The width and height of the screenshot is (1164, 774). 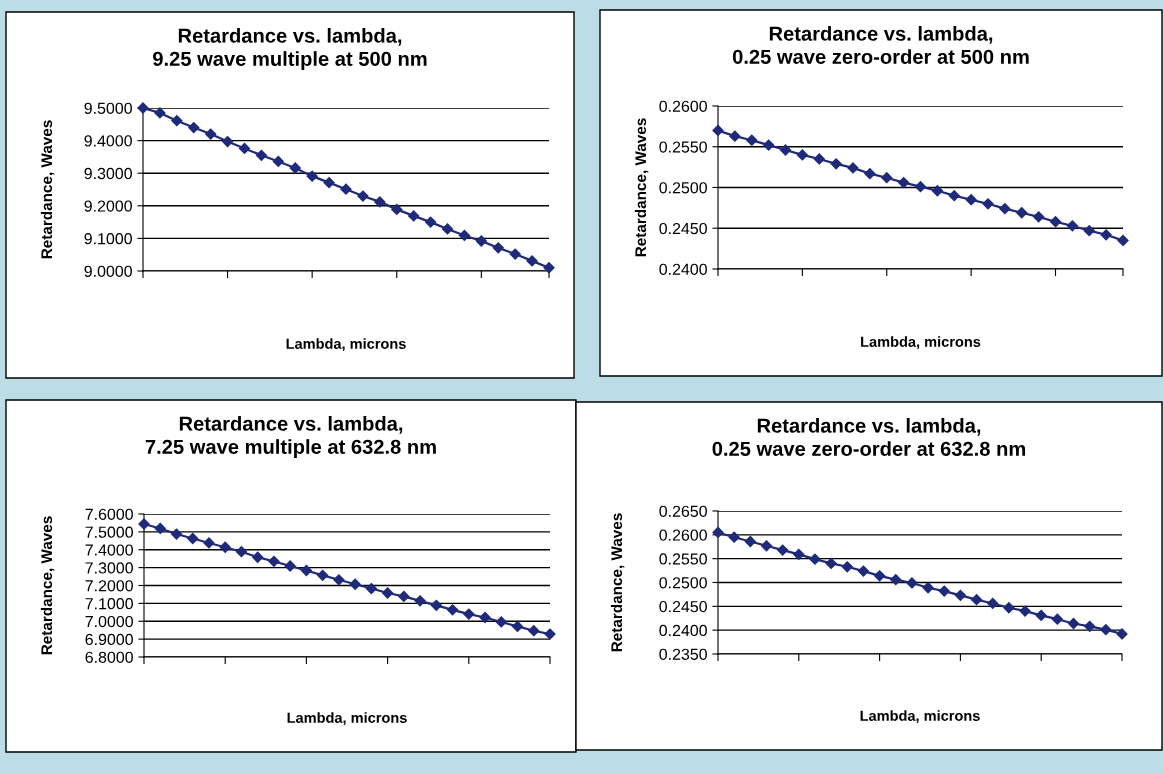 What do you see at coordinates (880, 45) in the screenshot?
I see `chart-title: Retardance vs. lambda, 0.25 wave zero-order at 500 nm` at bounding box center [880, 45].